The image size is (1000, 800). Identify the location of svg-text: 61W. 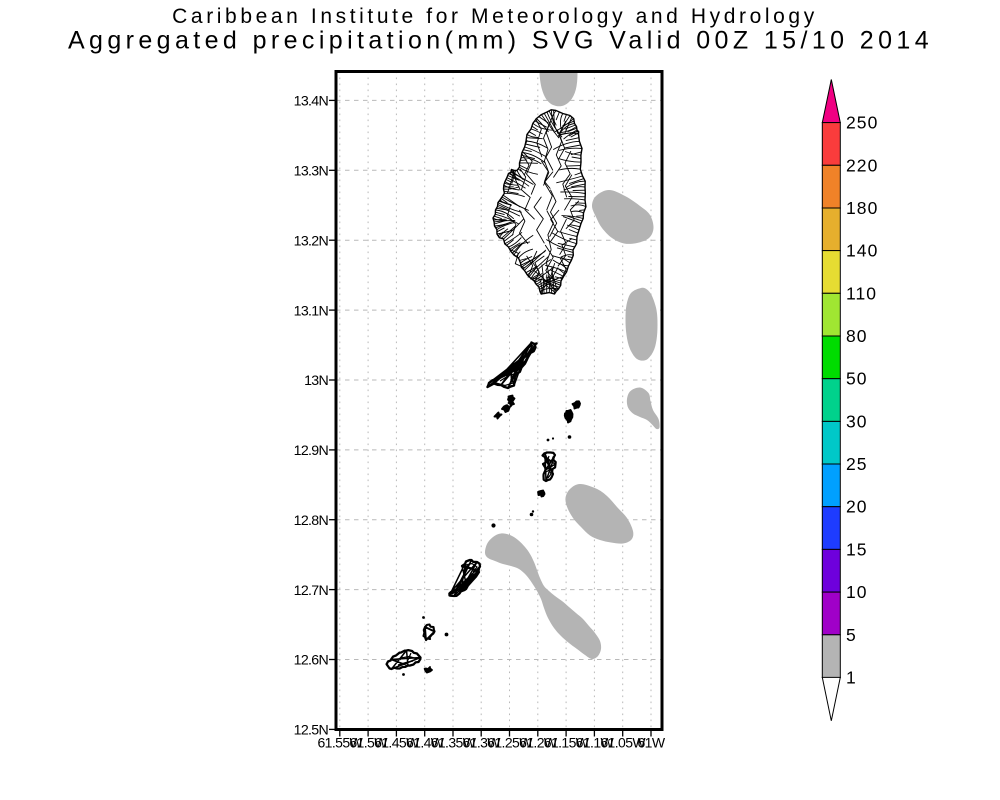
(652, 743).